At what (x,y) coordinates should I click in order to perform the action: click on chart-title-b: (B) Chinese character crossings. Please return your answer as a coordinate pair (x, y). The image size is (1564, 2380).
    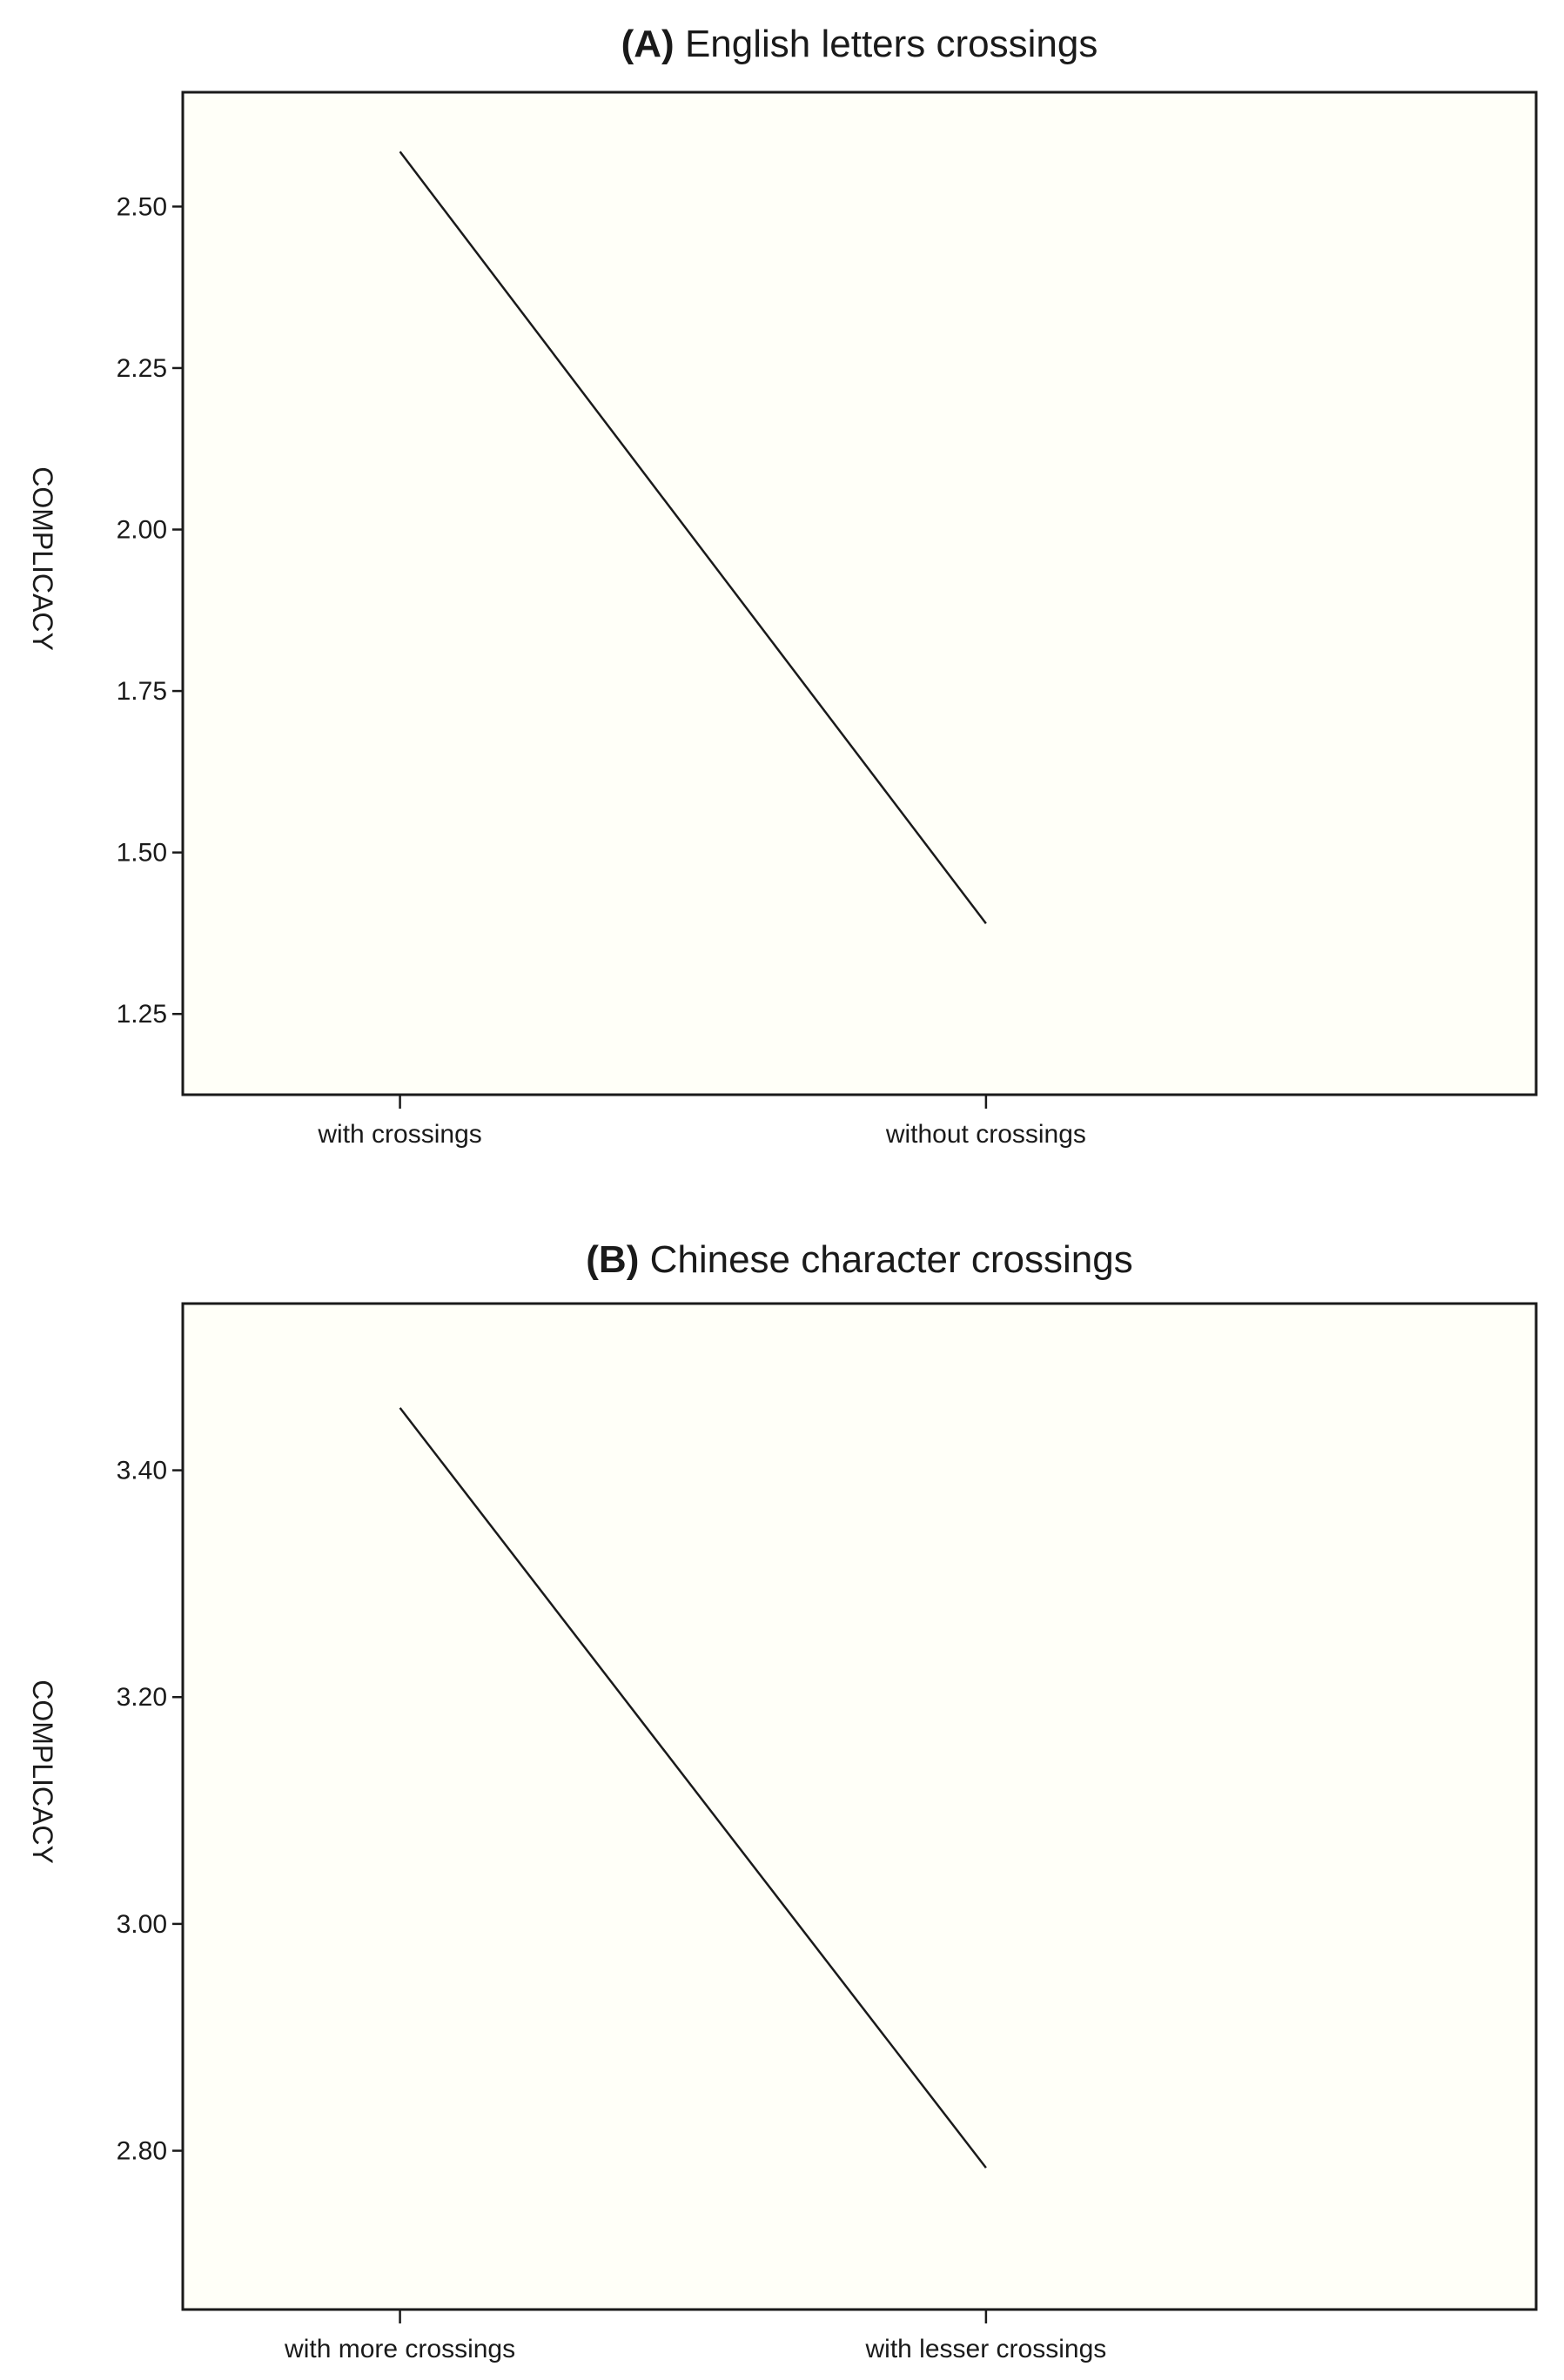
    Looking at the image, I should click on (859, 1259).